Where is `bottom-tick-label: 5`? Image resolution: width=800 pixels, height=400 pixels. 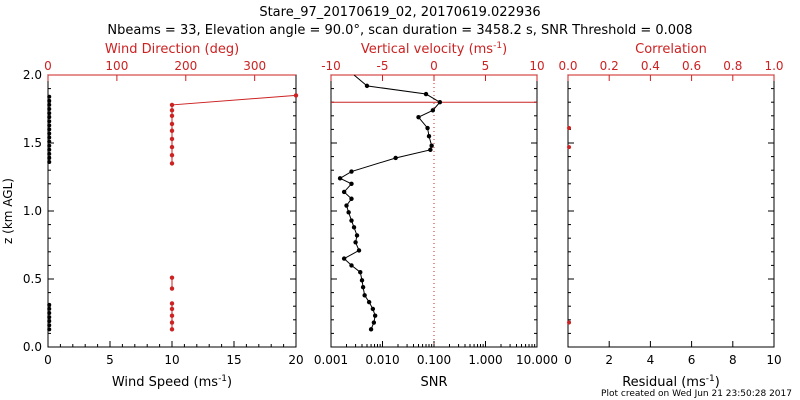
bottom-tick-label: 5 is located at coordinates (110, 360).